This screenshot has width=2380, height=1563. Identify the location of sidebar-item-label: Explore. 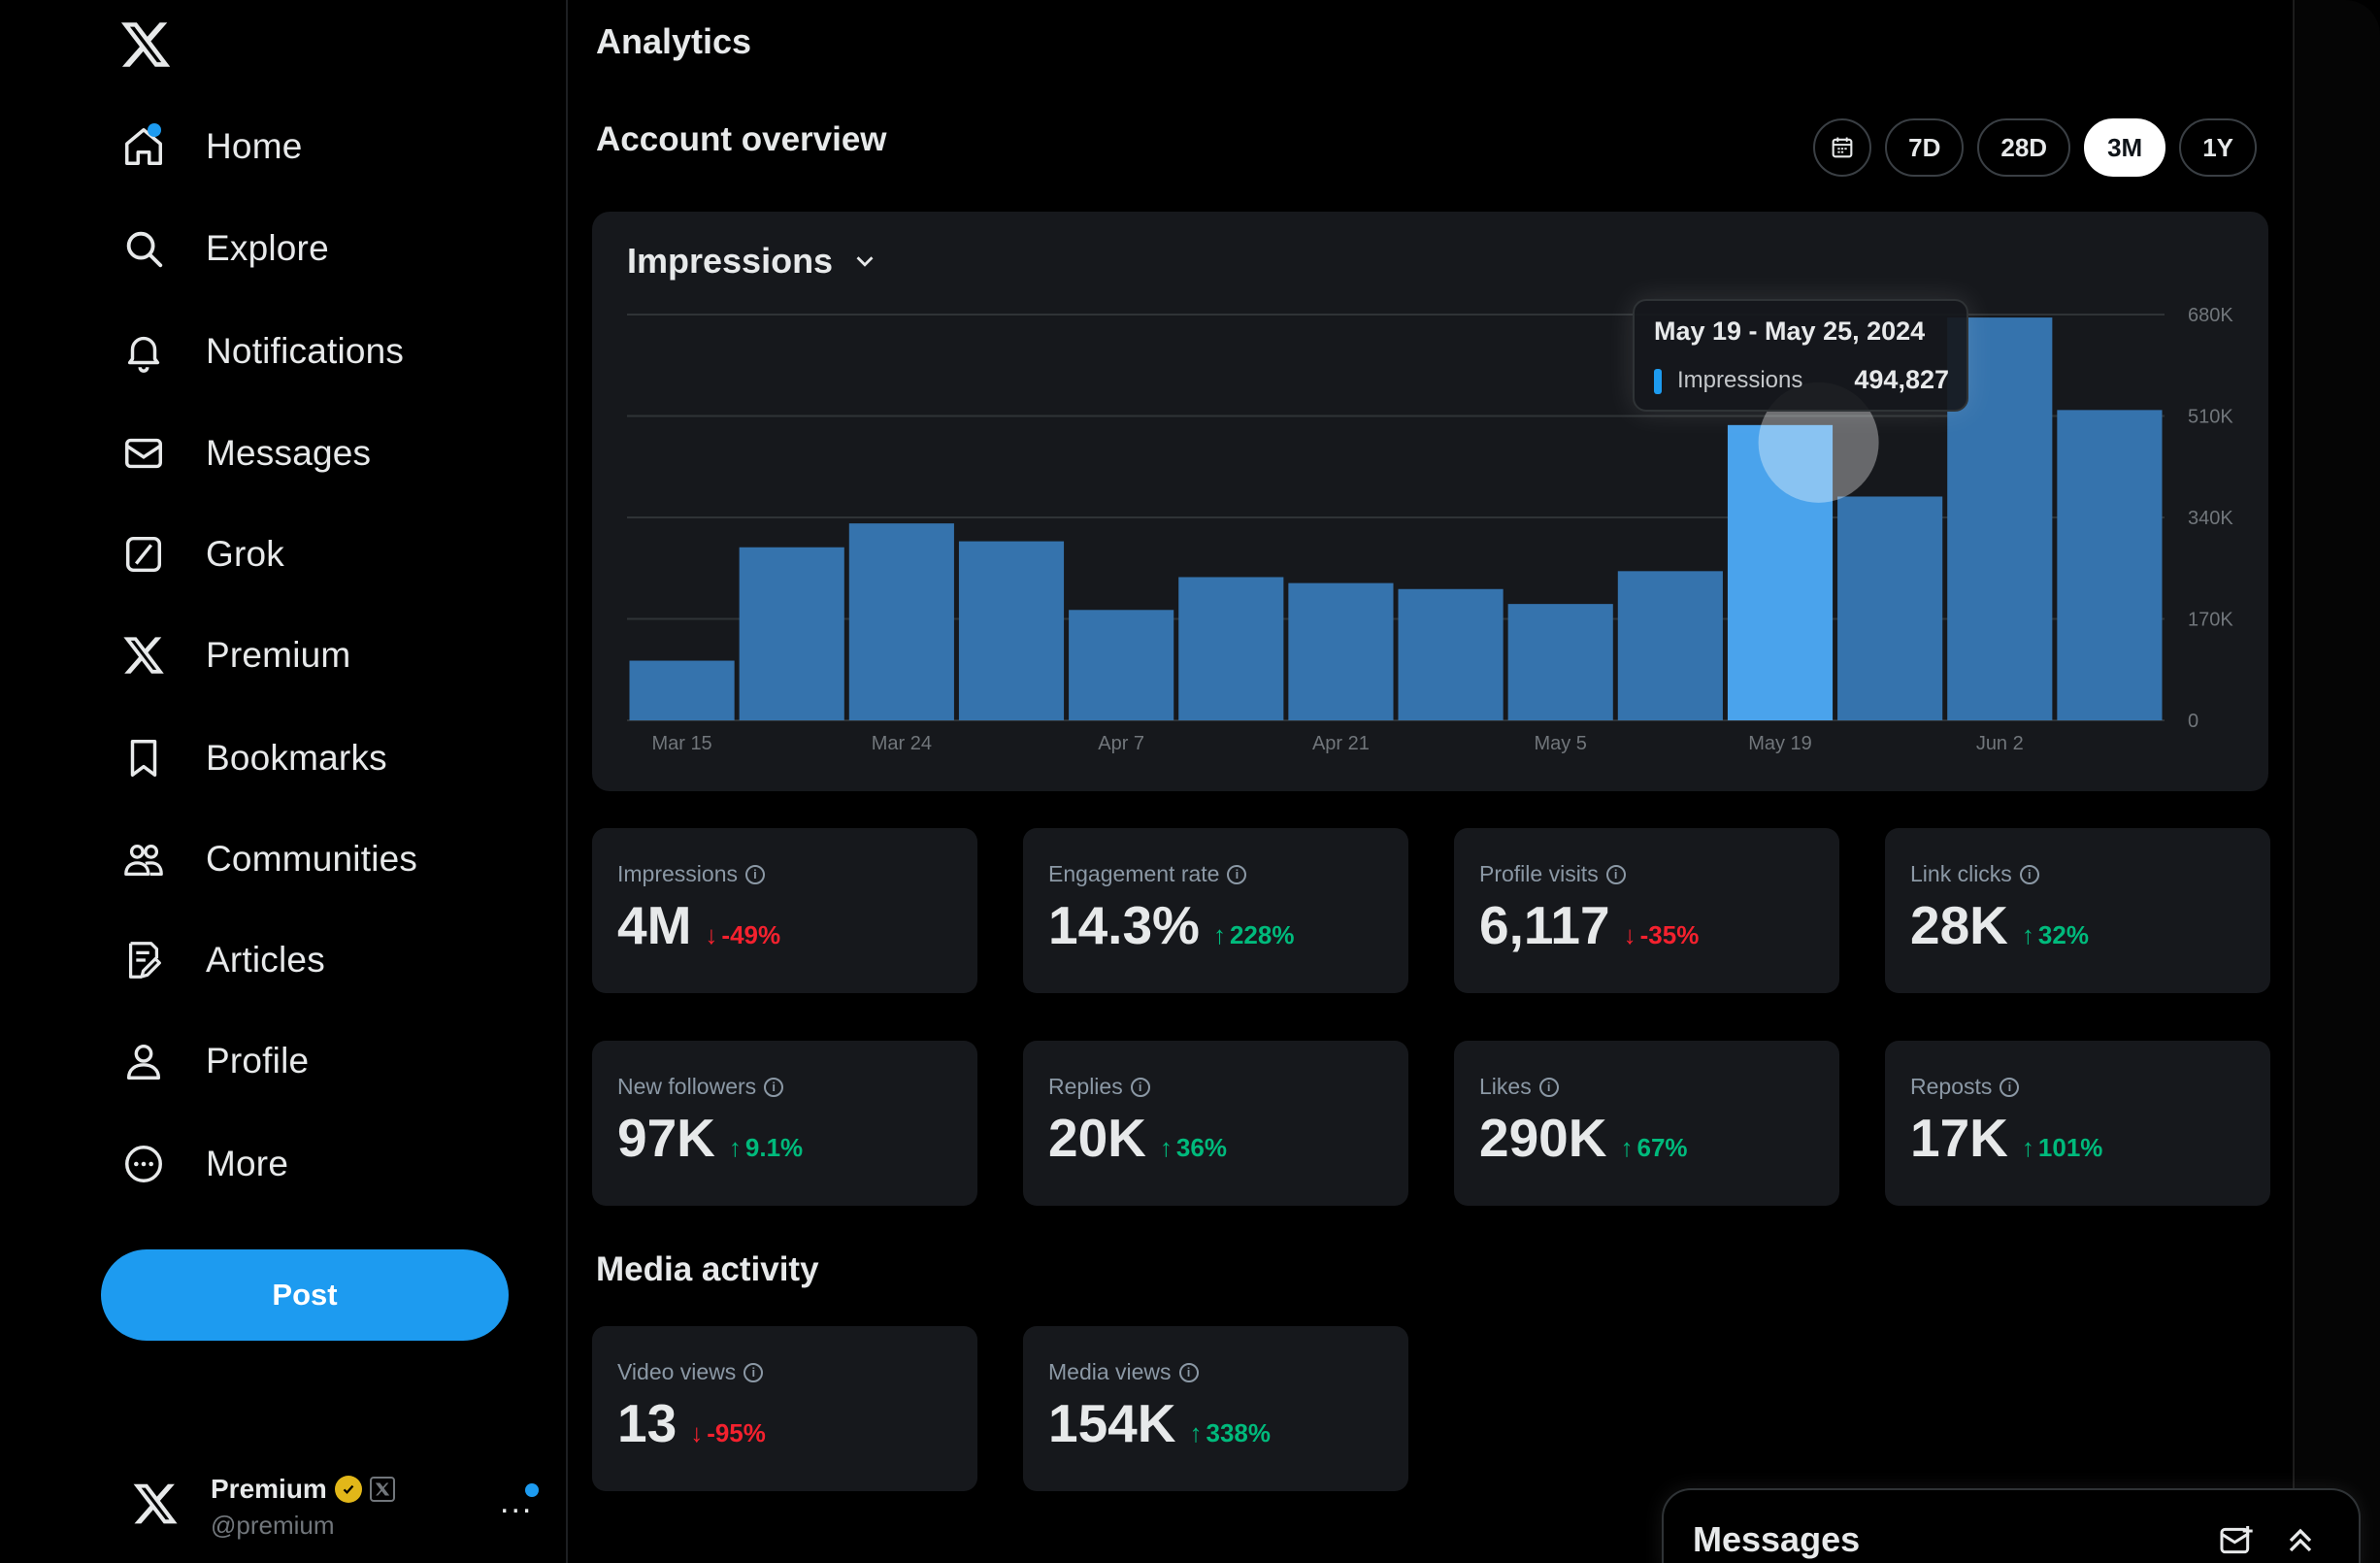
(267, 248).